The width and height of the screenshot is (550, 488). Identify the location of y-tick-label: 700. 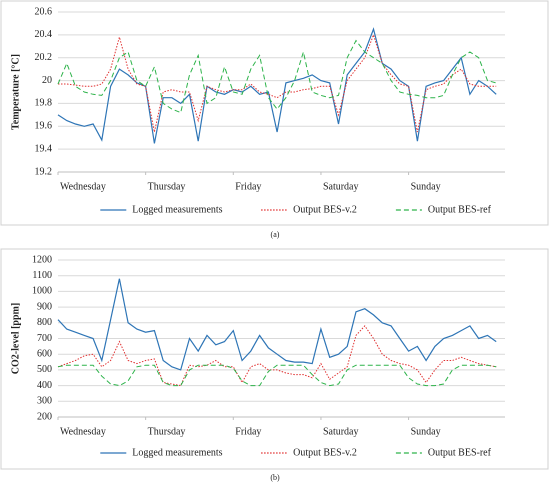
(44, 338).